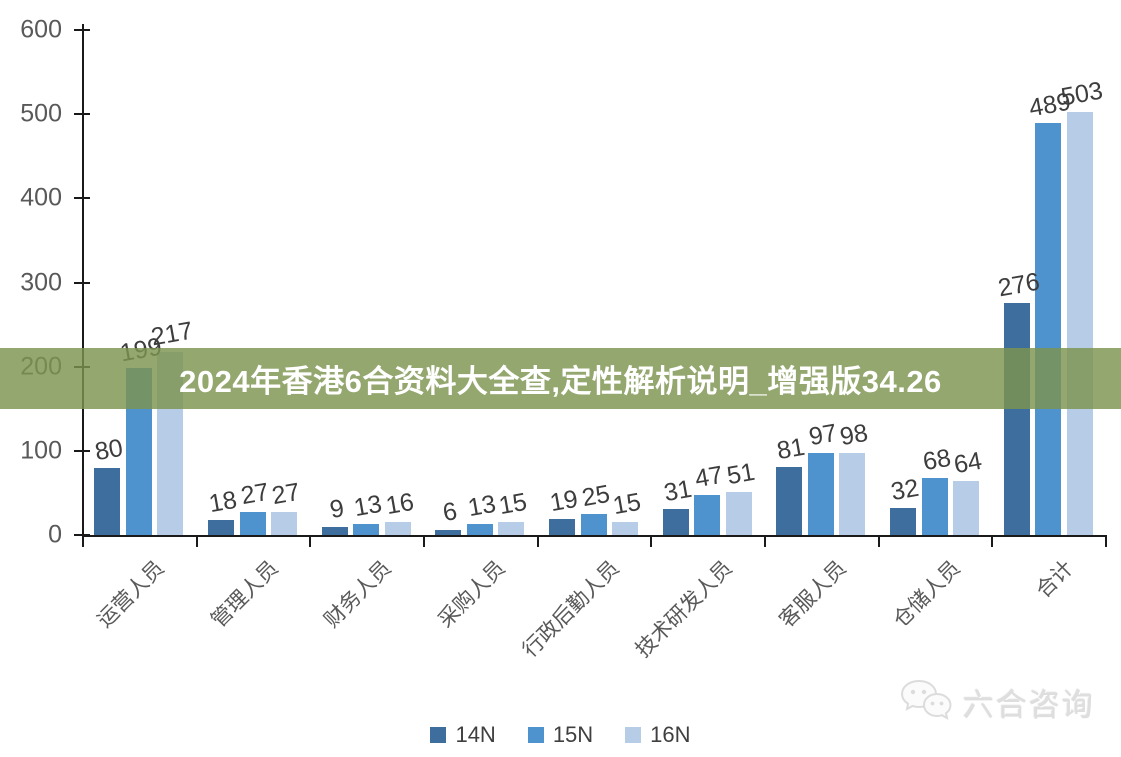  I want to click on y-tick-label: 100, so click(41, 450).